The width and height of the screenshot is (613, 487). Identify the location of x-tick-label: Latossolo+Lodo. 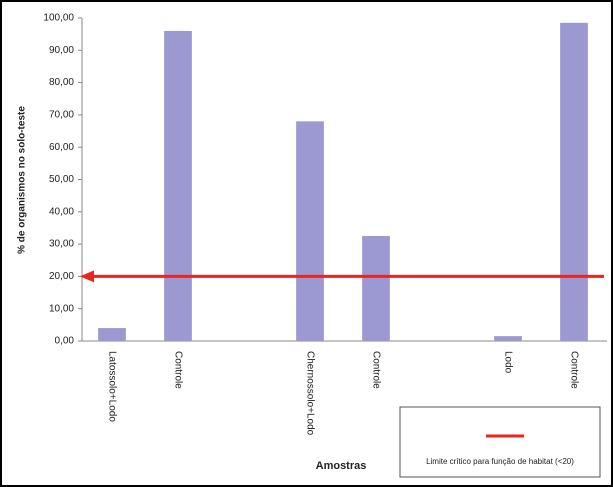
(111, 386).